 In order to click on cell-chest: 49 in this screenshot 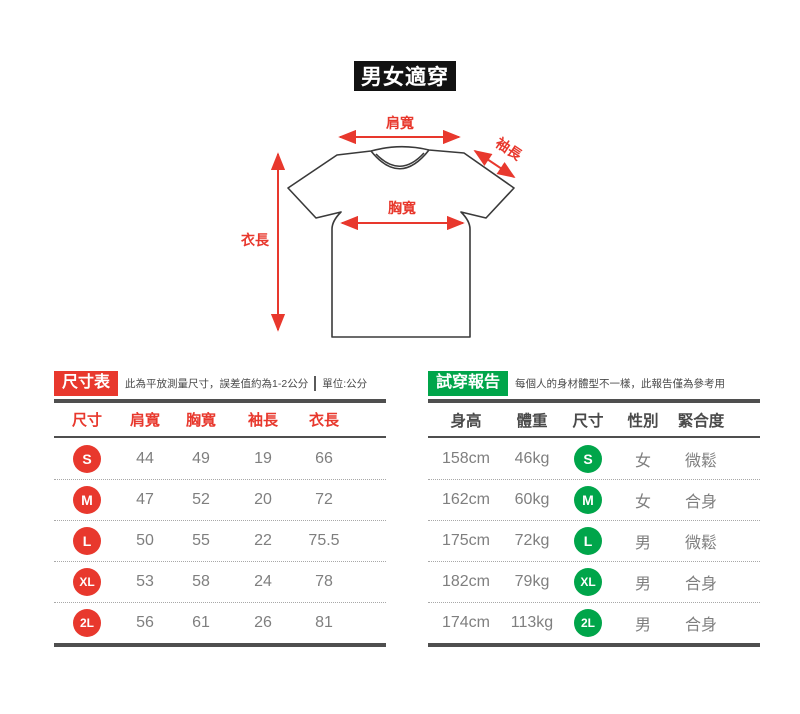, I will do `click(201, 458)`.